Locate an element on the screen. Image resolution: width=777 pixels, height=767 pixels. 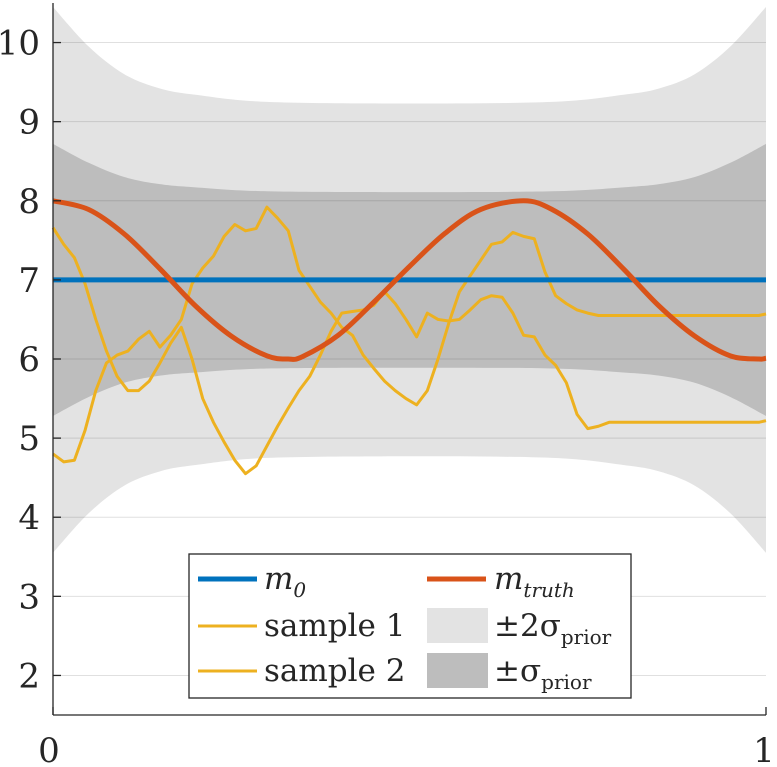
legend-entry-3: sample 1 is located at coordinates (301, 626).